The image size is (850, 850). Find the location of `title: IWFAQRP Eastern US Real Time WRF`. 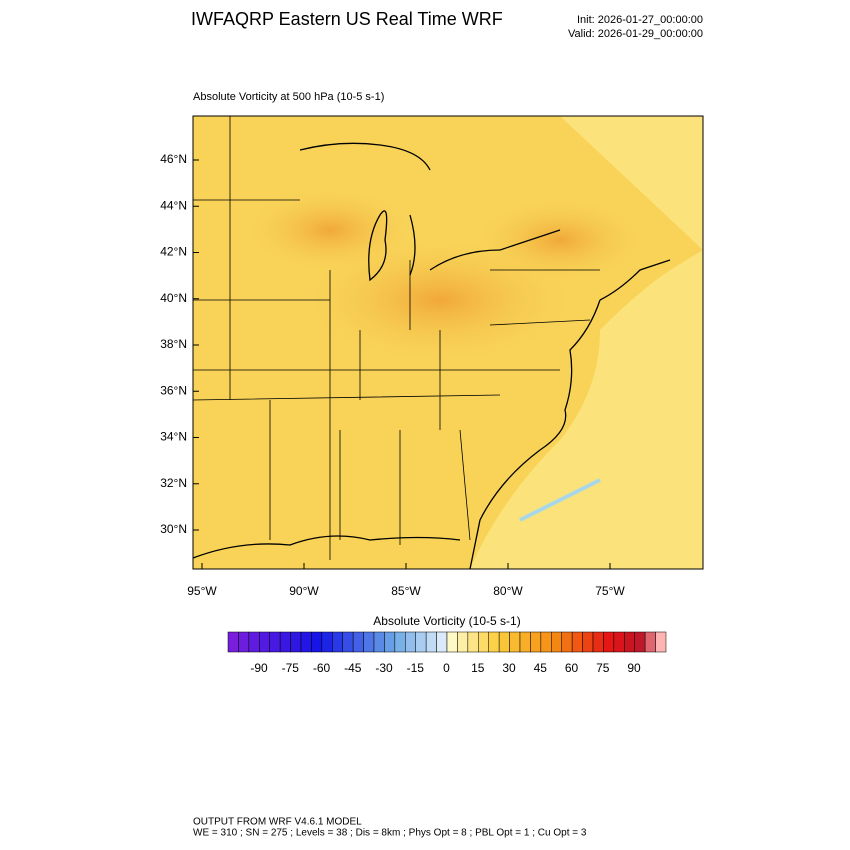

title: IWFAQRP Eastern US Real Time WRF is located at coordinates (347, 19).